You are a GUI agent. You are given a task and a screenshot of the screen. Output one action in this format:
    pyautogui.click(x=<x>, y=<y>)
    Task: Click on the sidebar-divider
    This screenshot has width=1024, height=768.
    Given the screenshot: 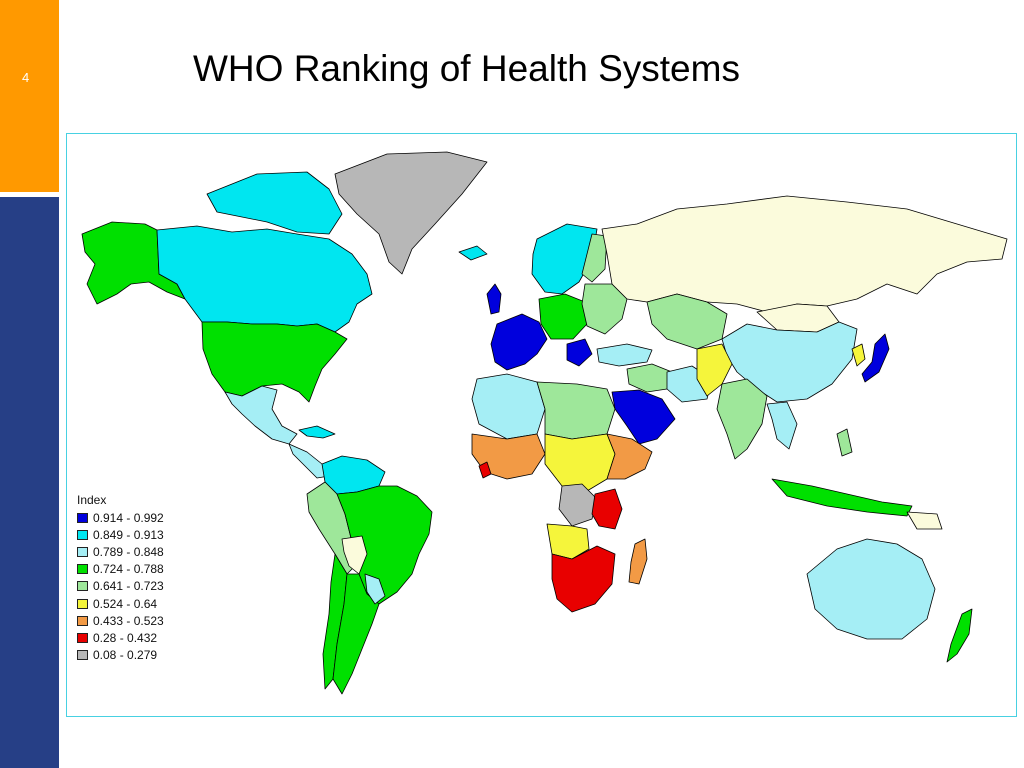 What is the action you would take?
    pyautogui.click(x=29, y=194)
    